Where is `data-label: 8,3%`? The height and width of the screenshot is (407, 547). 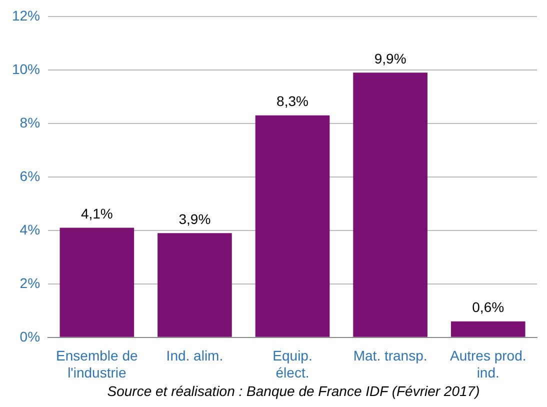 data-label: 8,3% is located at coordinates (292, 101).